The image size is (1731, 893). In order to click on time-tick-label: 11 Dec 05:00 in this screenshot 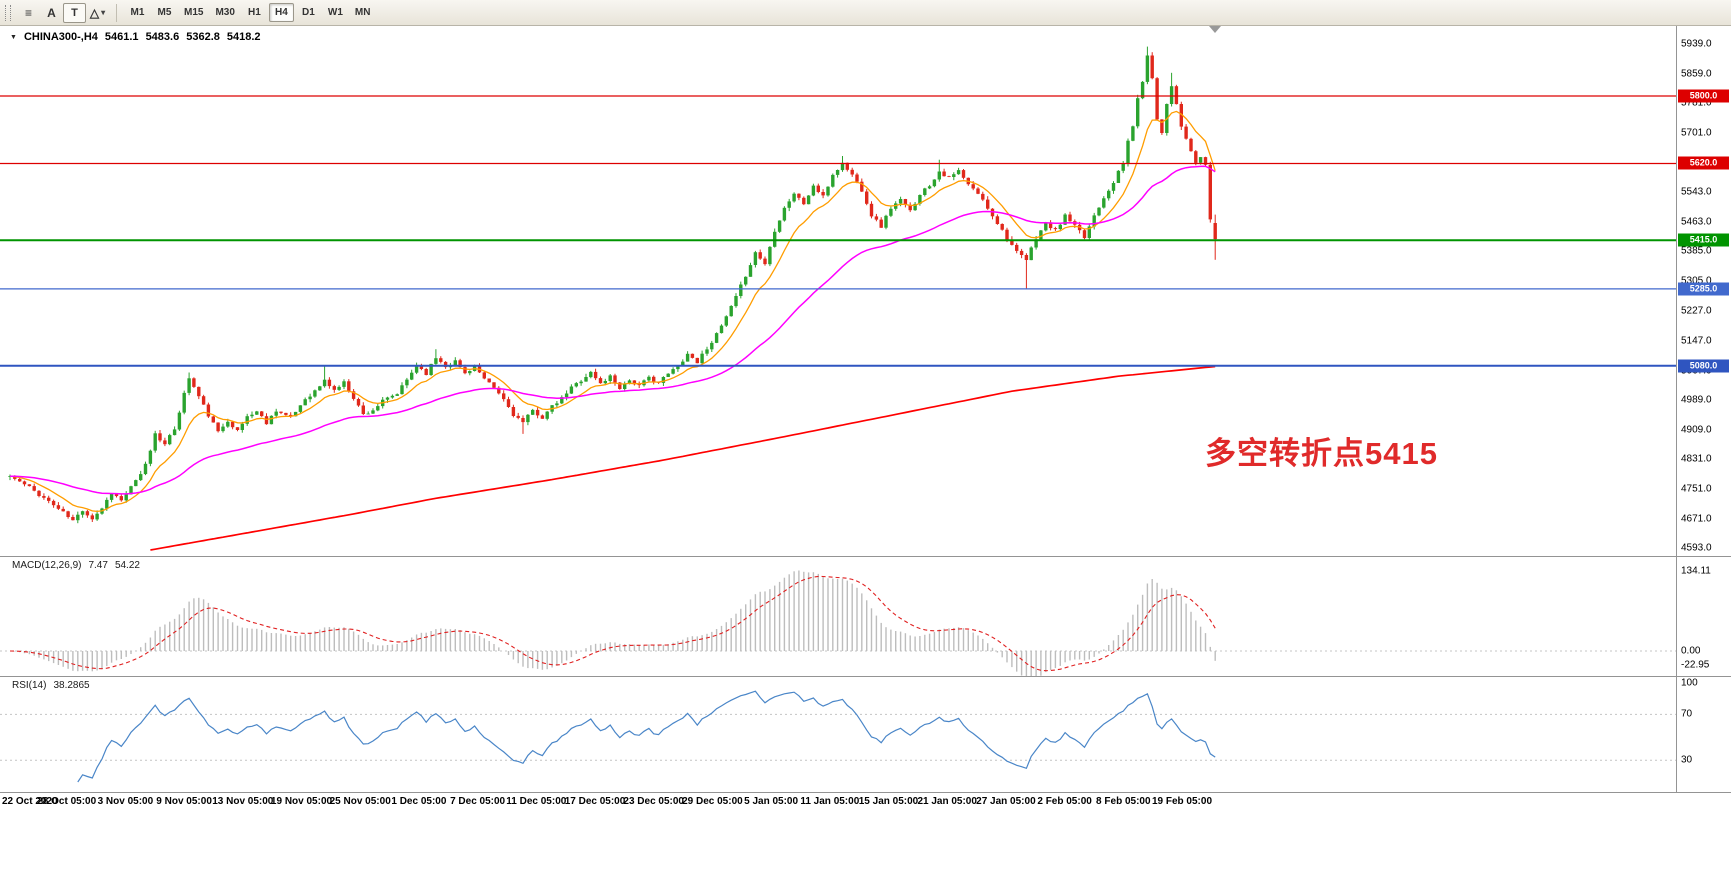, I will do `click(536, 801)`.